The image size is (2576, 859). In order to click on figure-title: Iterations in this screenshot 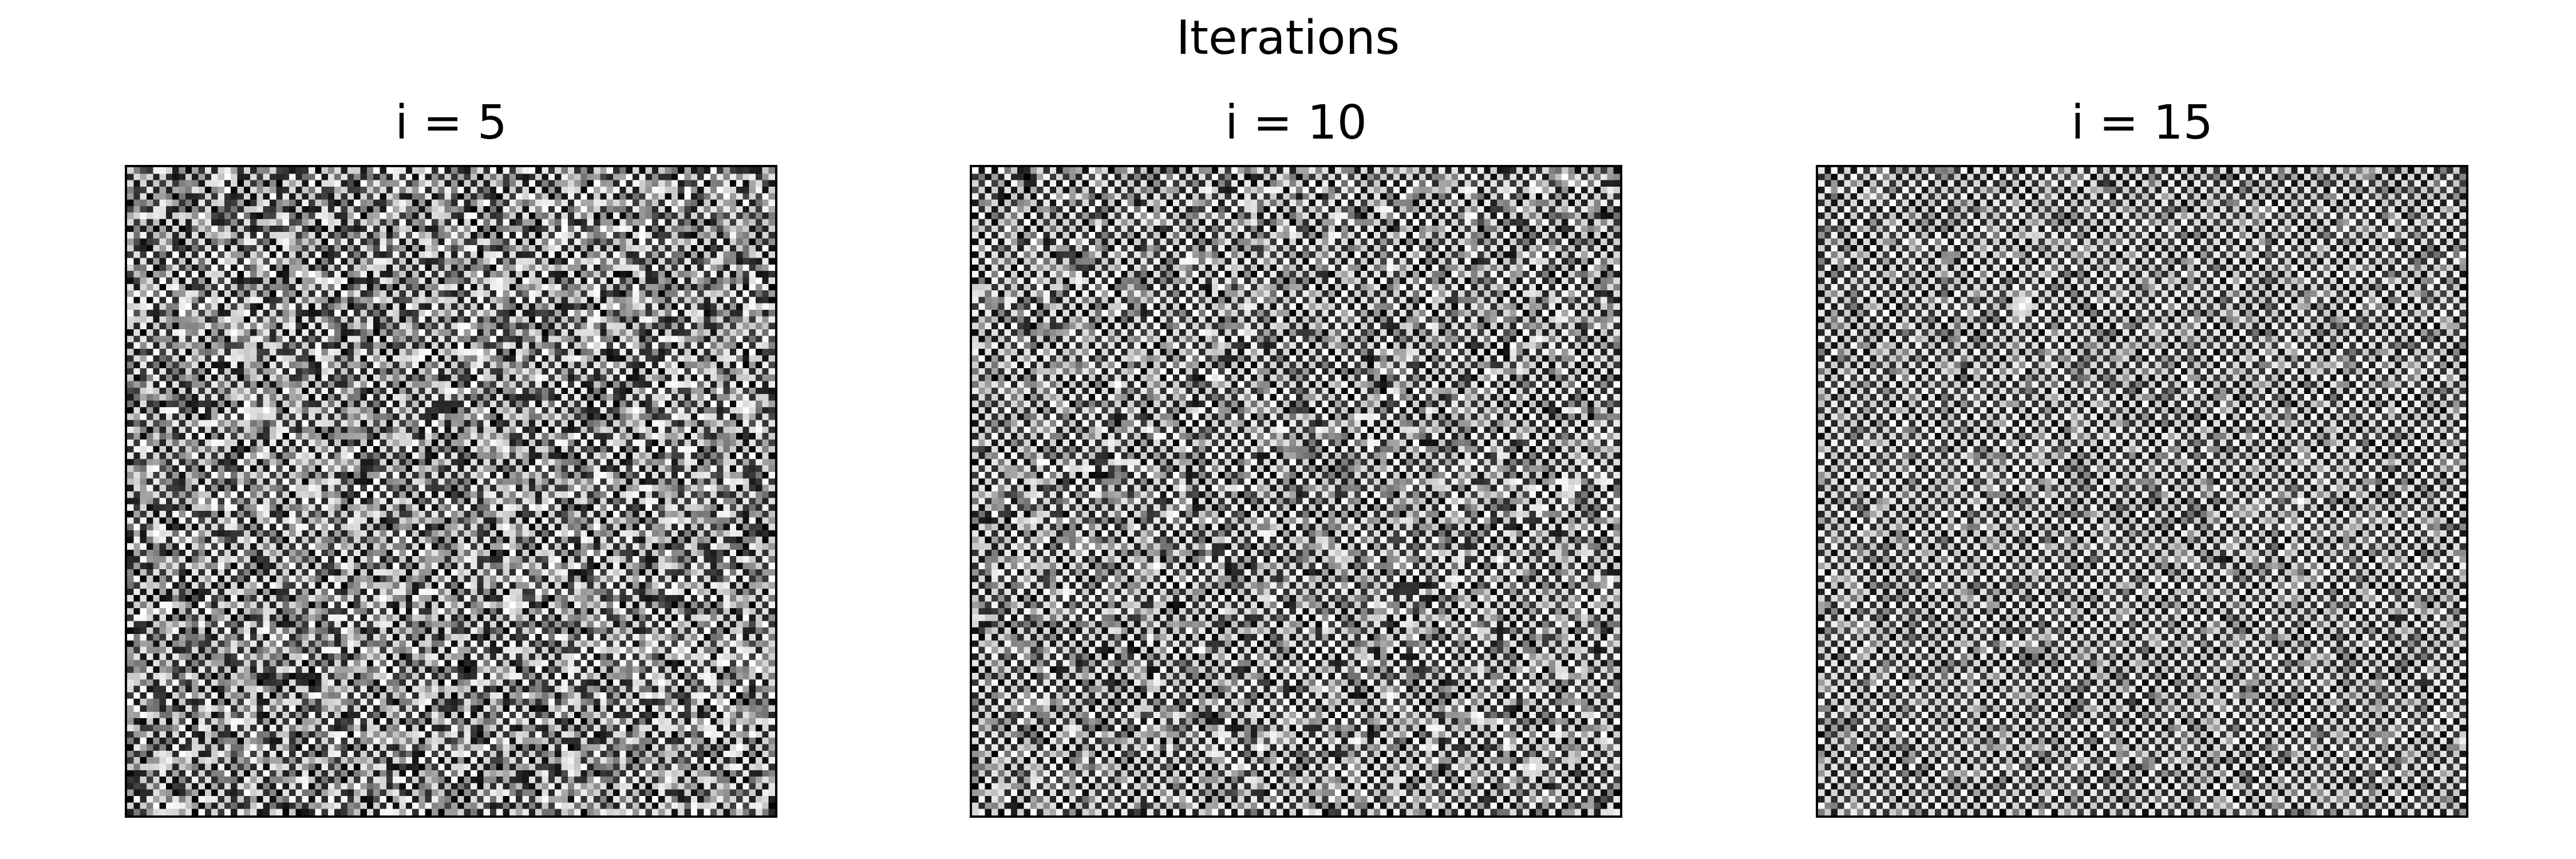, I will do `click(1288, 38)`.